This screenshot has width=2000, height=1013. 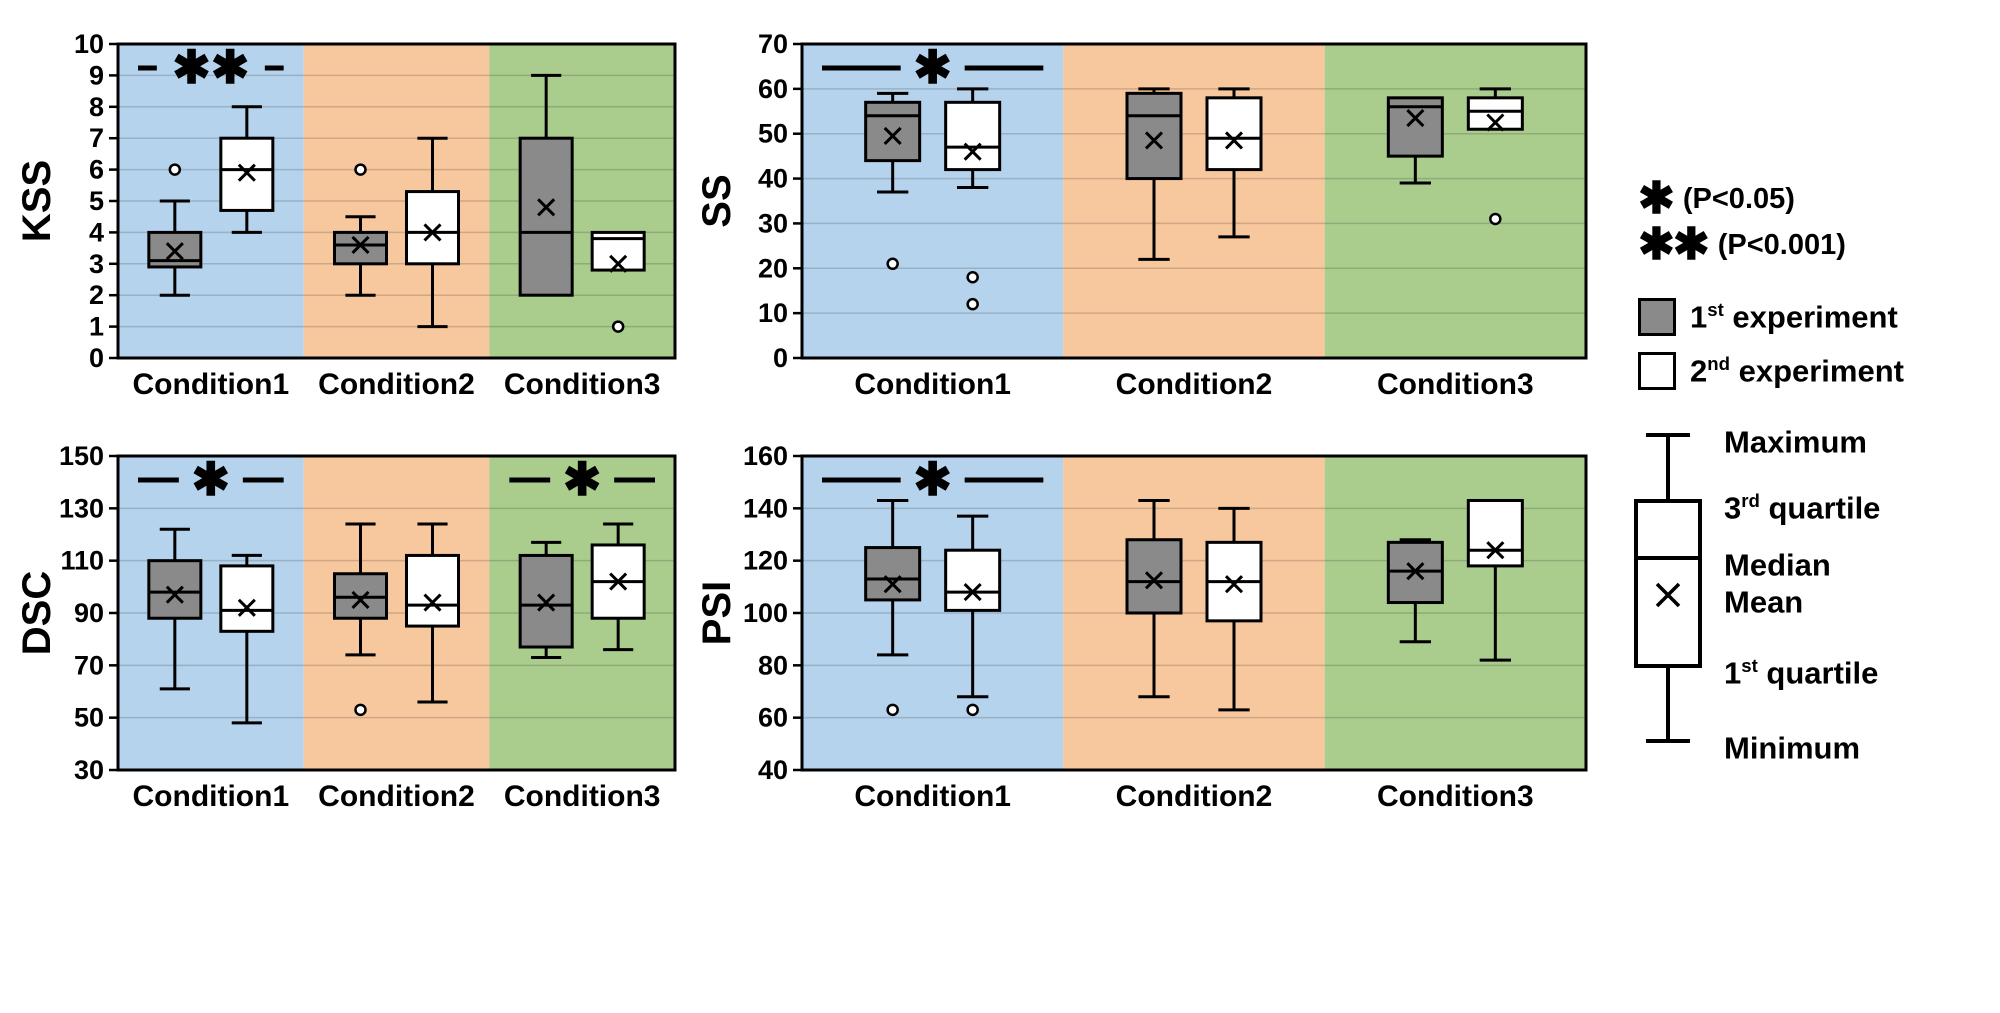 What do you see at coordinates (82, 561) in the screenshot?
I see `svg-text: 110` at bounding box center [82, 561].